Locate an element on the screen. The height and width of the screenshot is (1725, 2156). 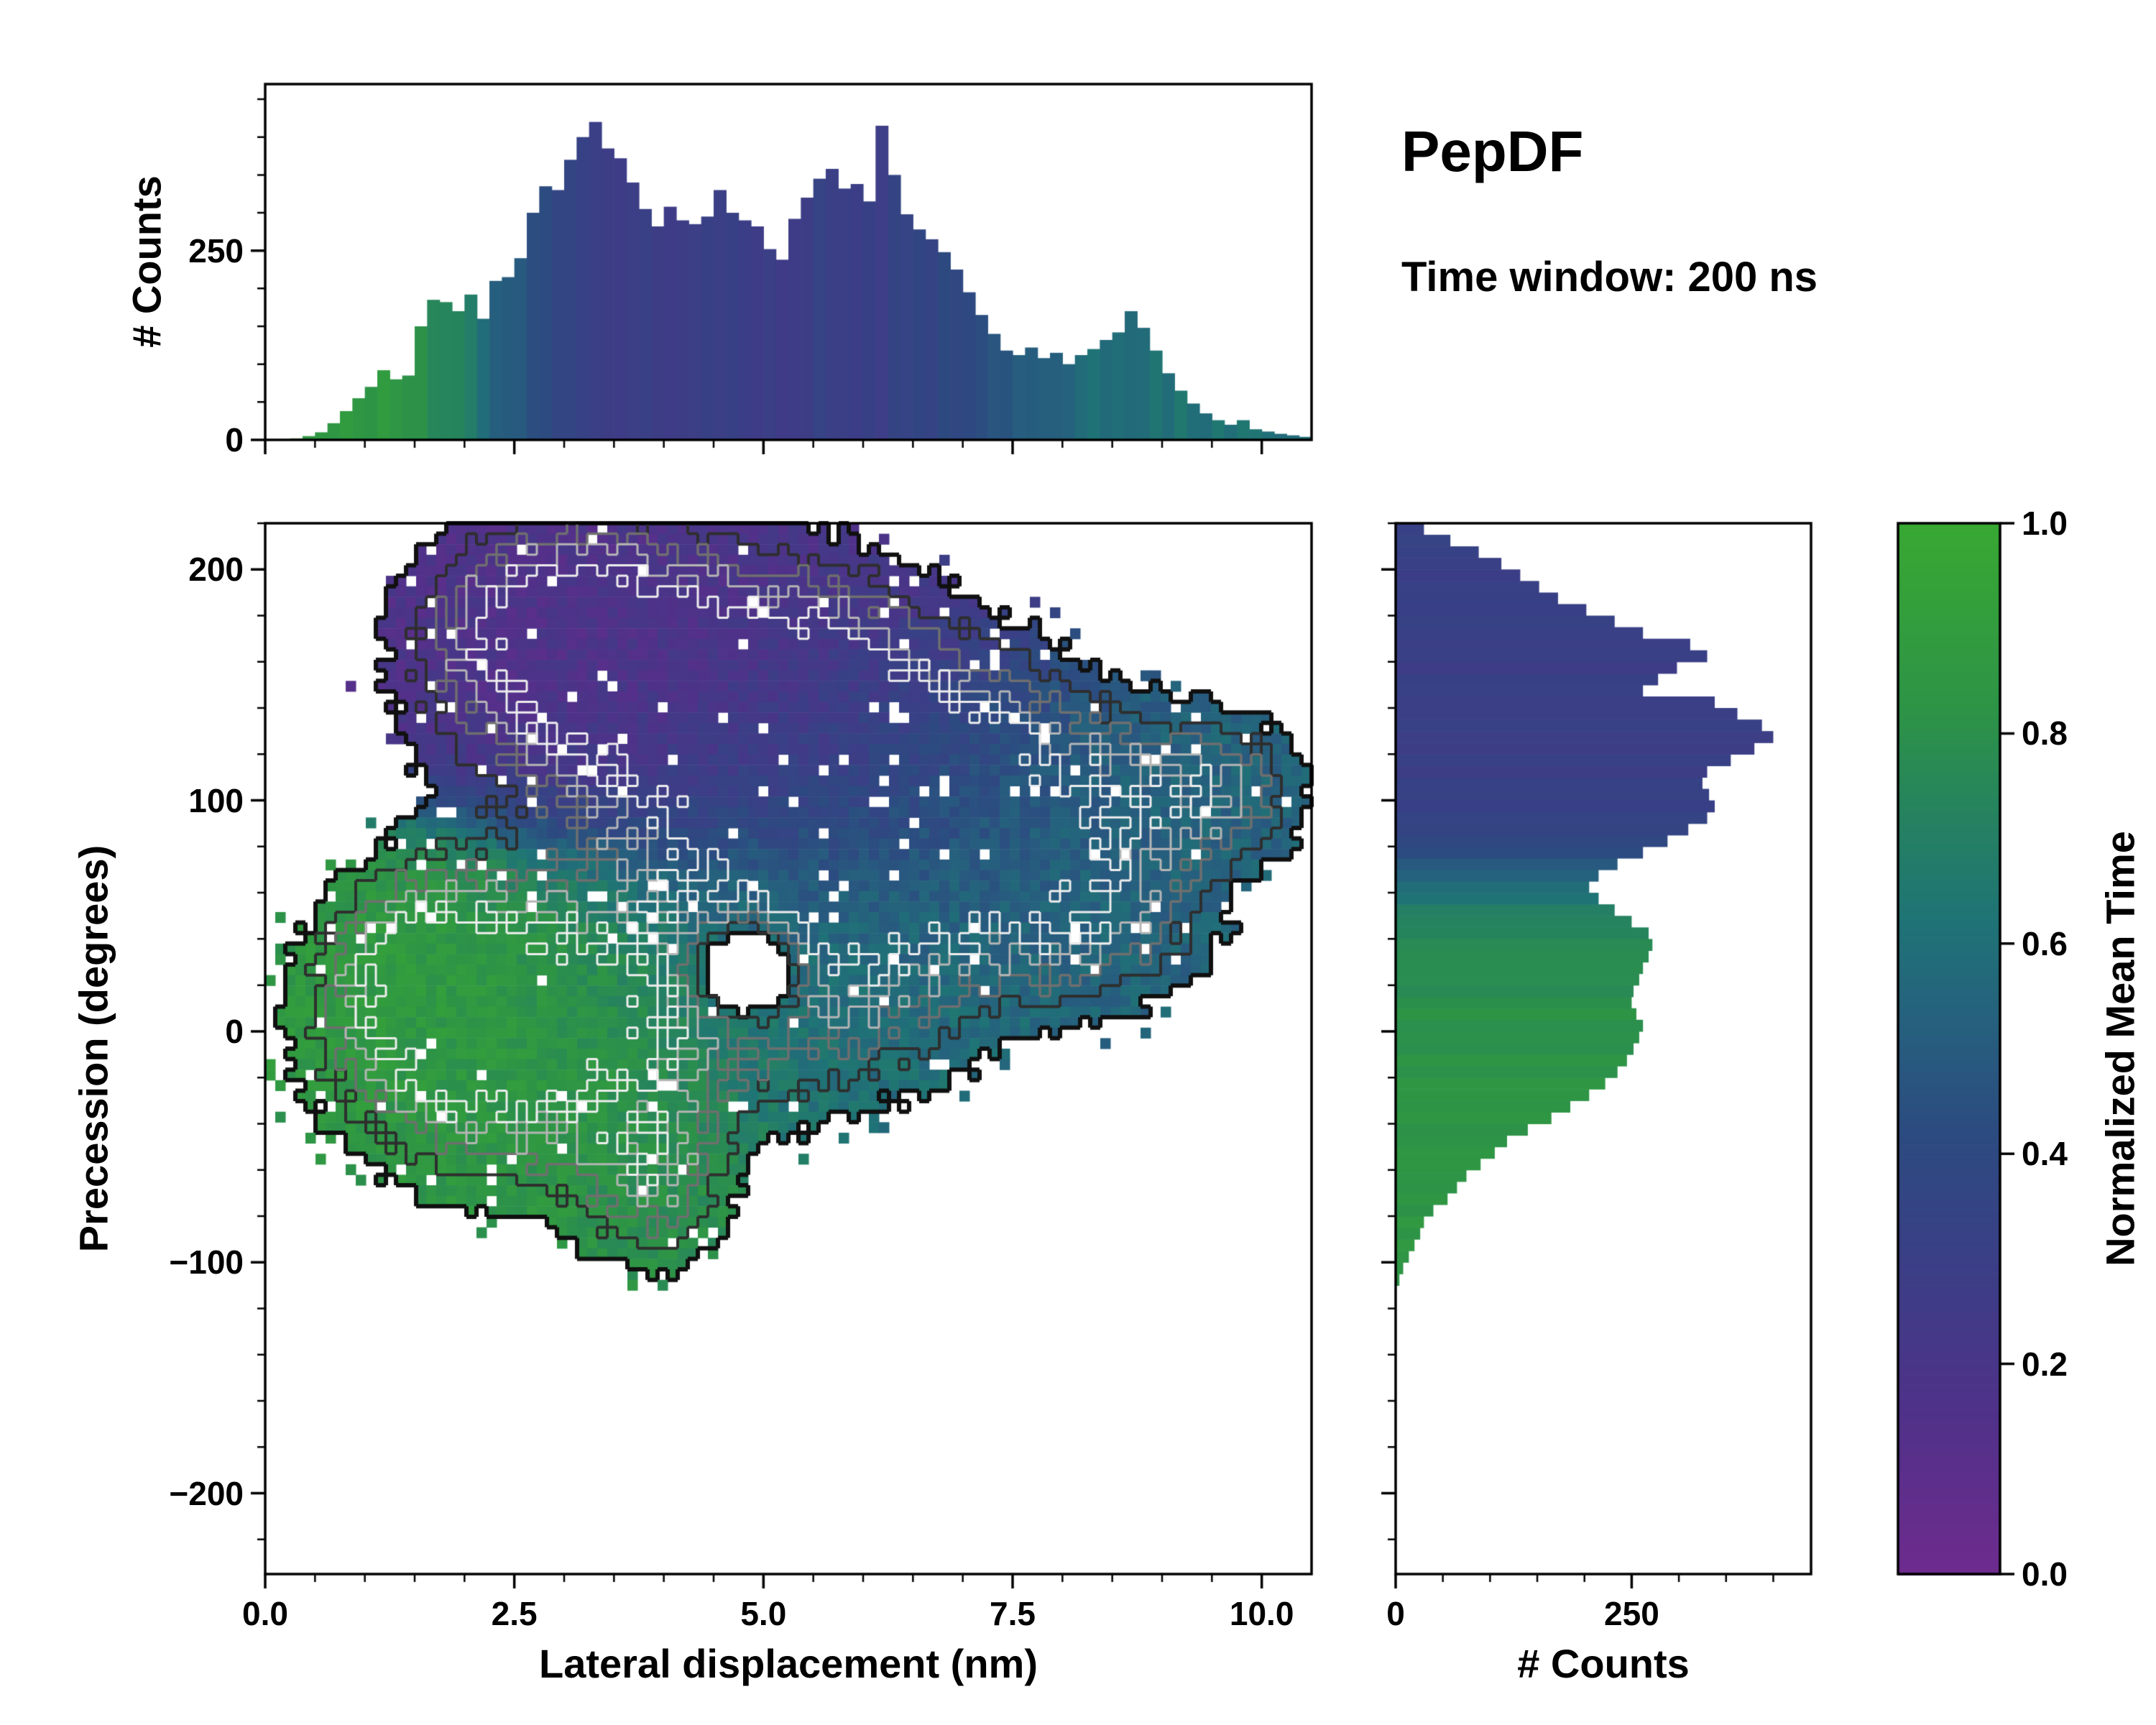
tick-label: 5.0 is located at coordinates (764, 1613).